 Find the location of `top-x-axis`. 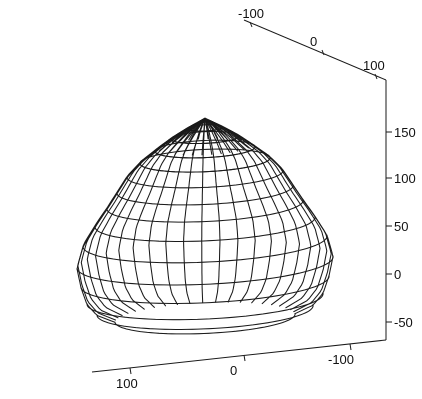

top-x-axis is located at coordinates (315, 50).